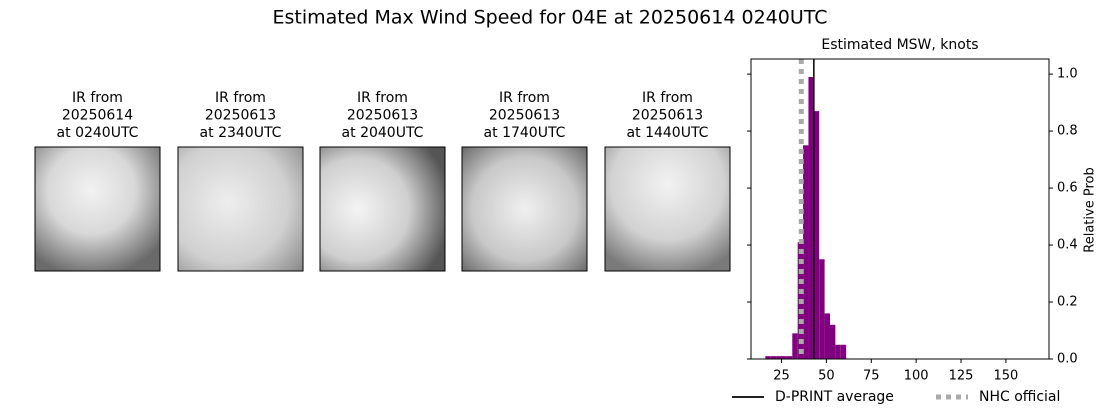 This screenshot has width=1100, height=409. Describe the element at coordinates (383, 133) in the screenshot. I see `panel-label: at 2040UTC` at that location.